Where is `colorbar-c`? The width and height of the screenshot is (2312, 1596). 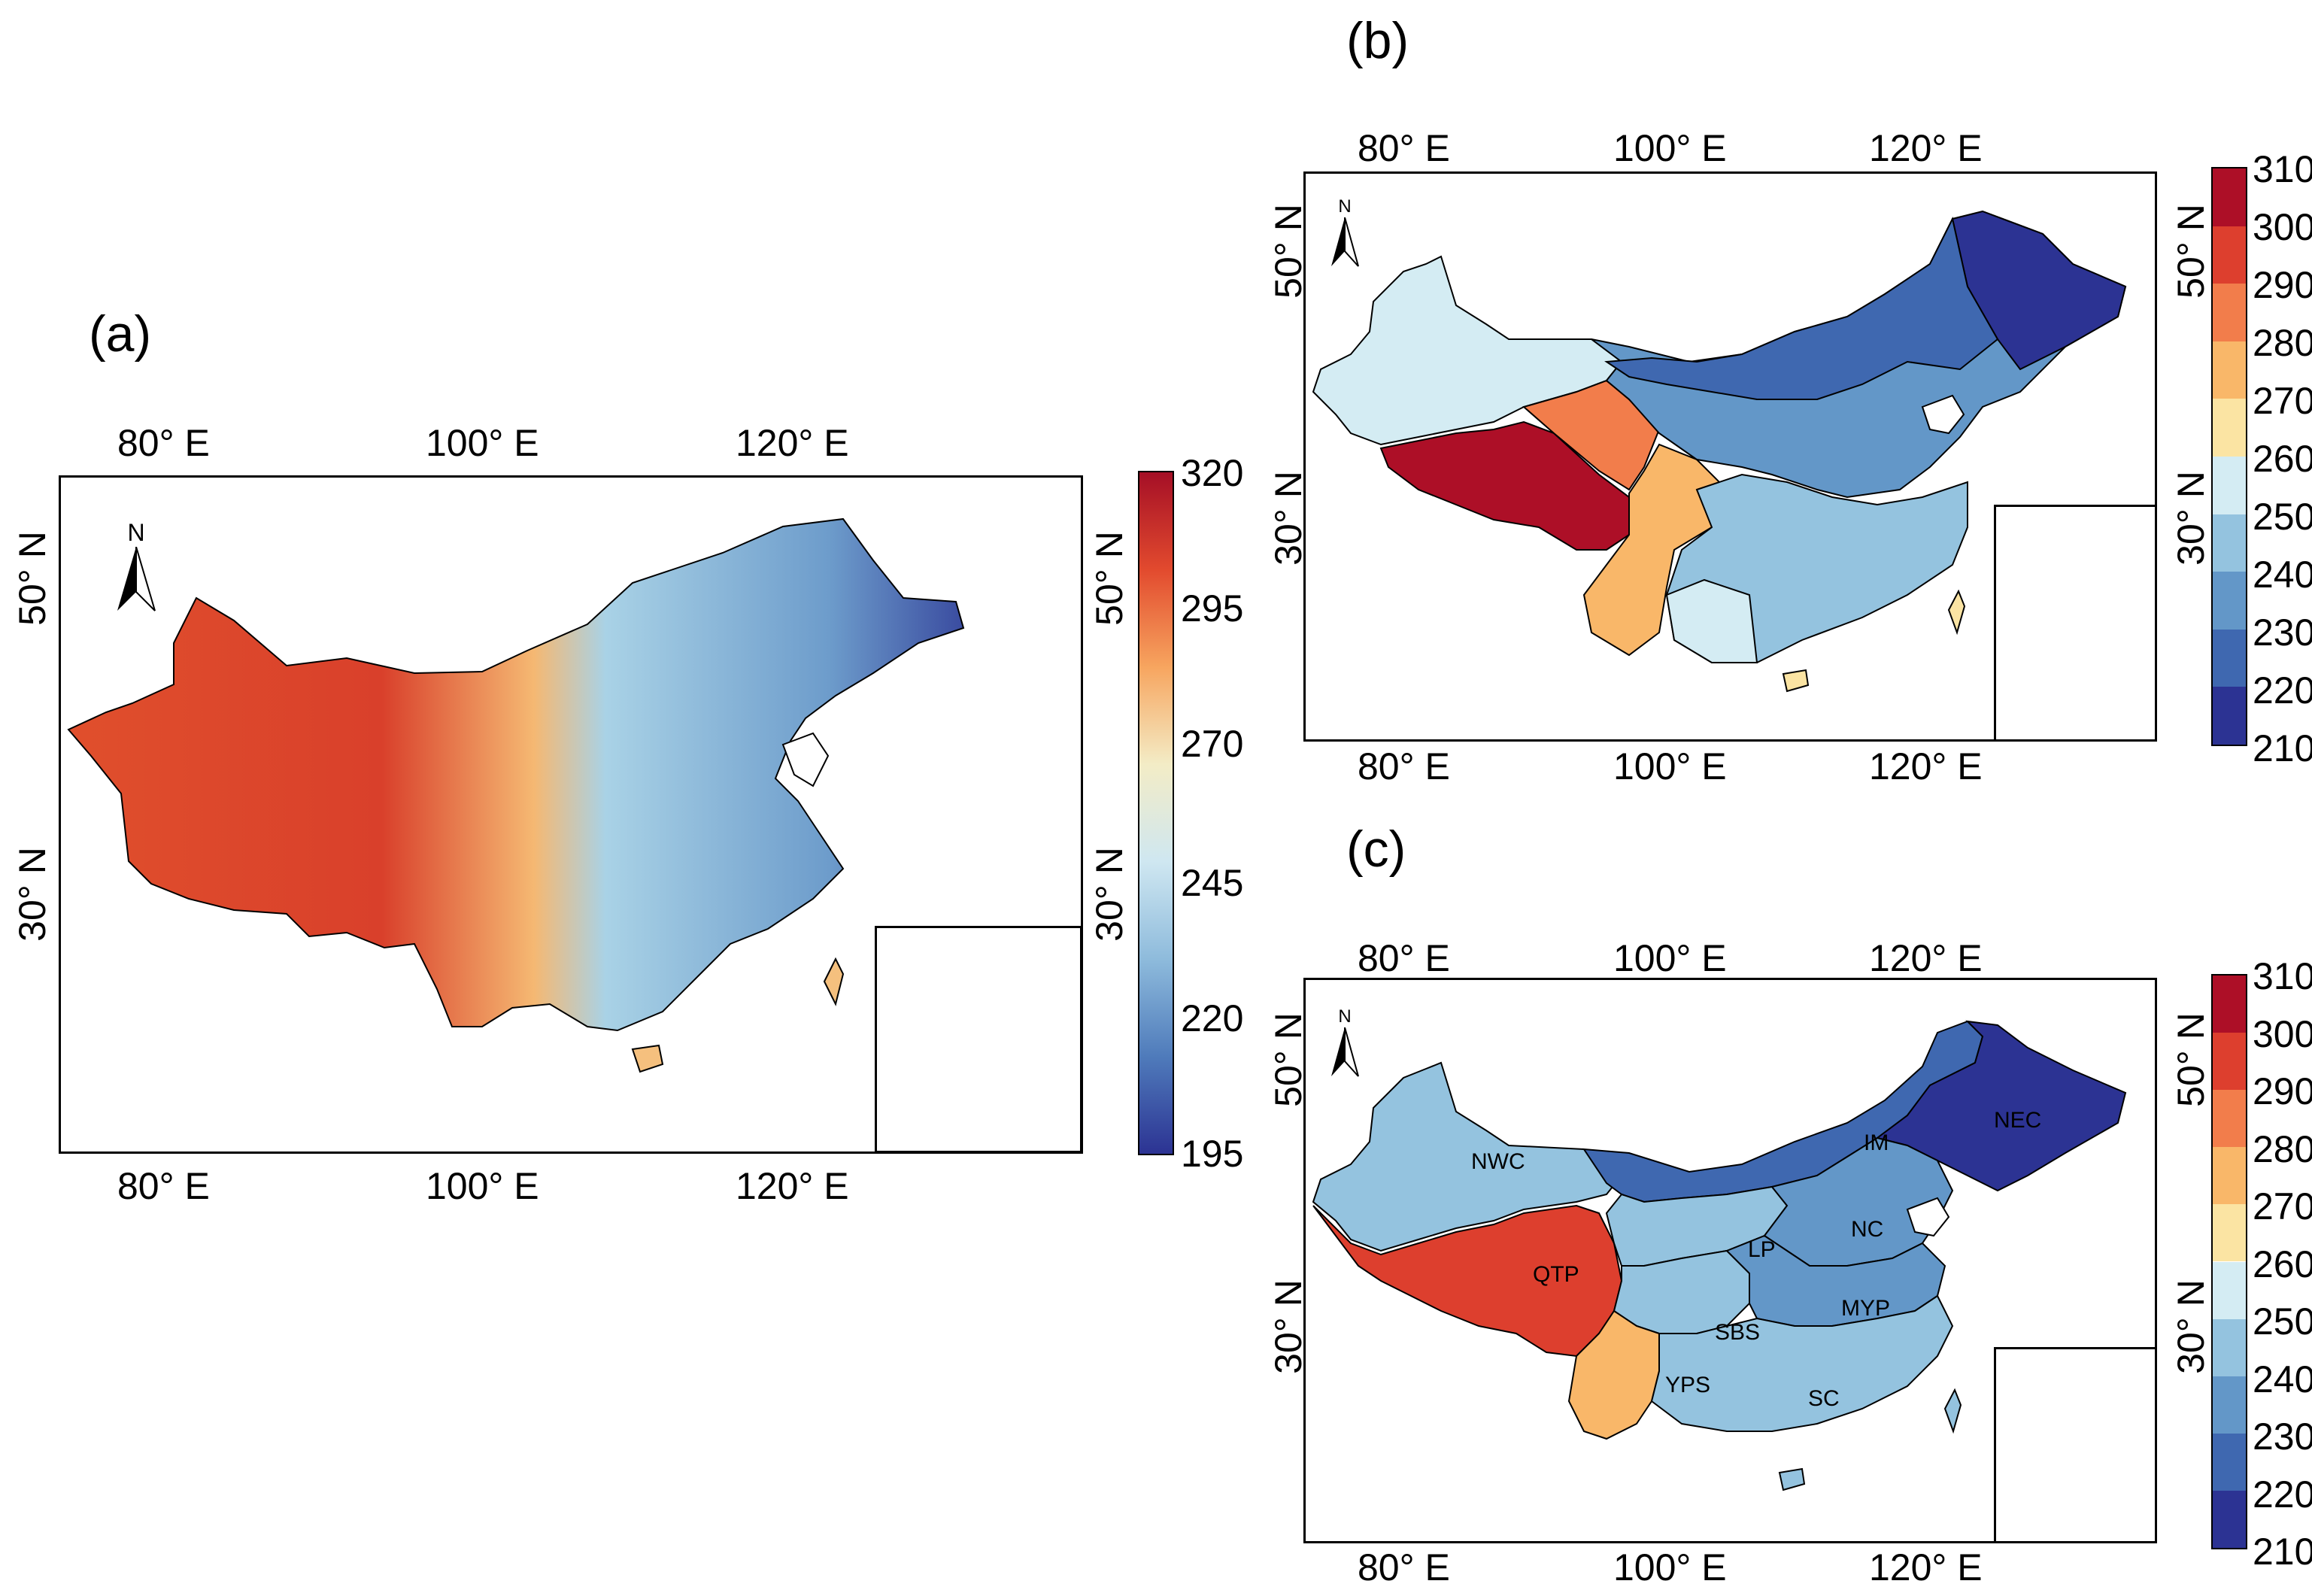 colorbar-c is located at coordinates (2229, 1261).